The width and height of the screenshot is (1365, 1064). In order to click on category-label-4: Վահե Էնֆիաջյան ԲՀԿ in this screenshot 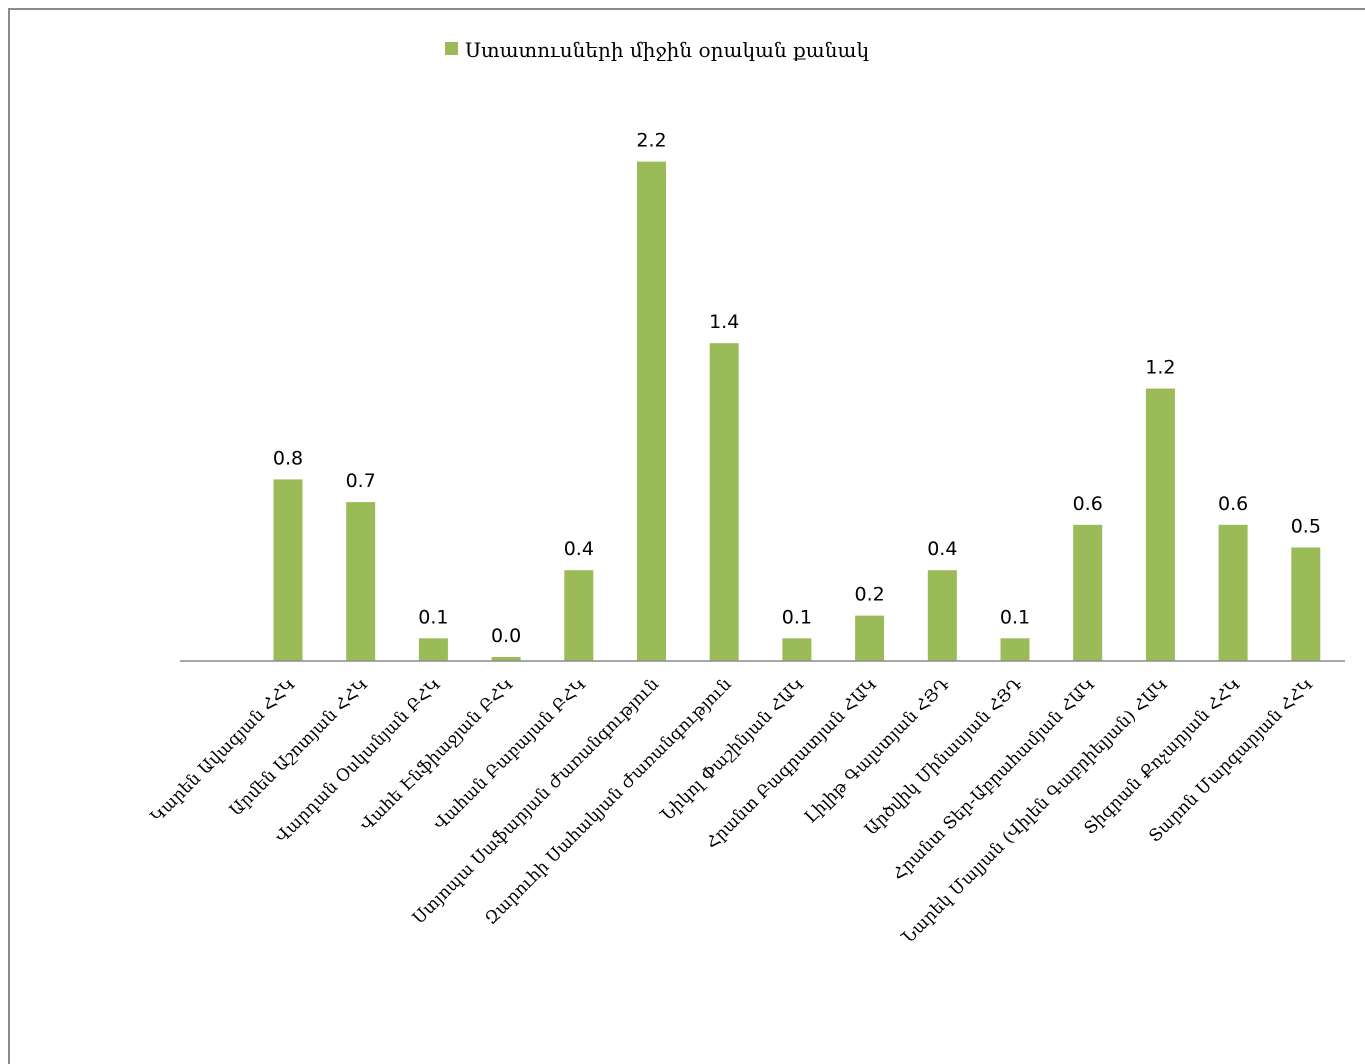, I will do `click(436, 754)`.